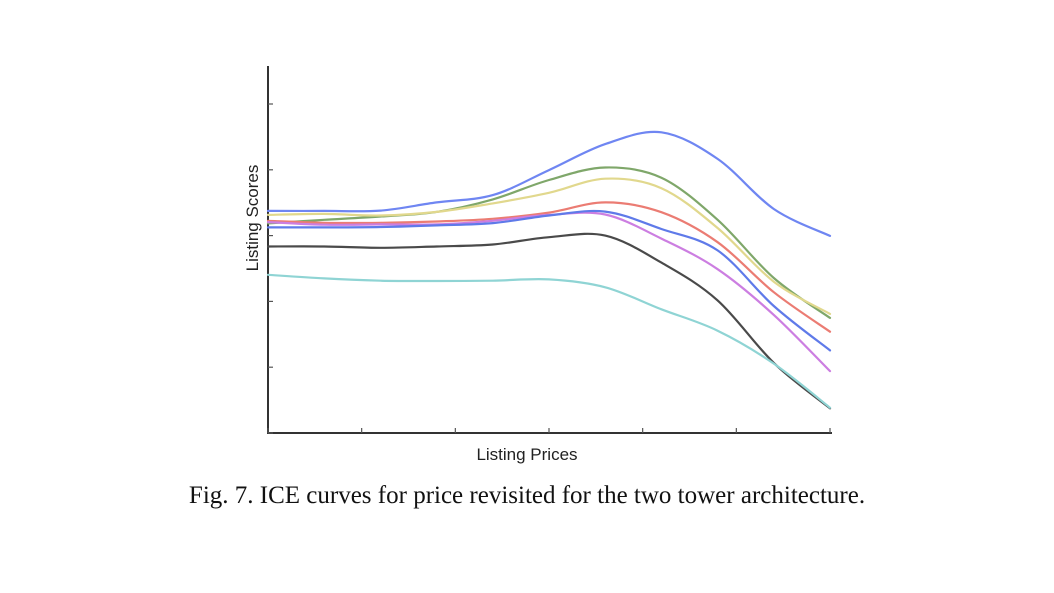 This screenshot has width=1054, height=593. I want to click on x-axis-label: Listing Prices, so click(526, 454).